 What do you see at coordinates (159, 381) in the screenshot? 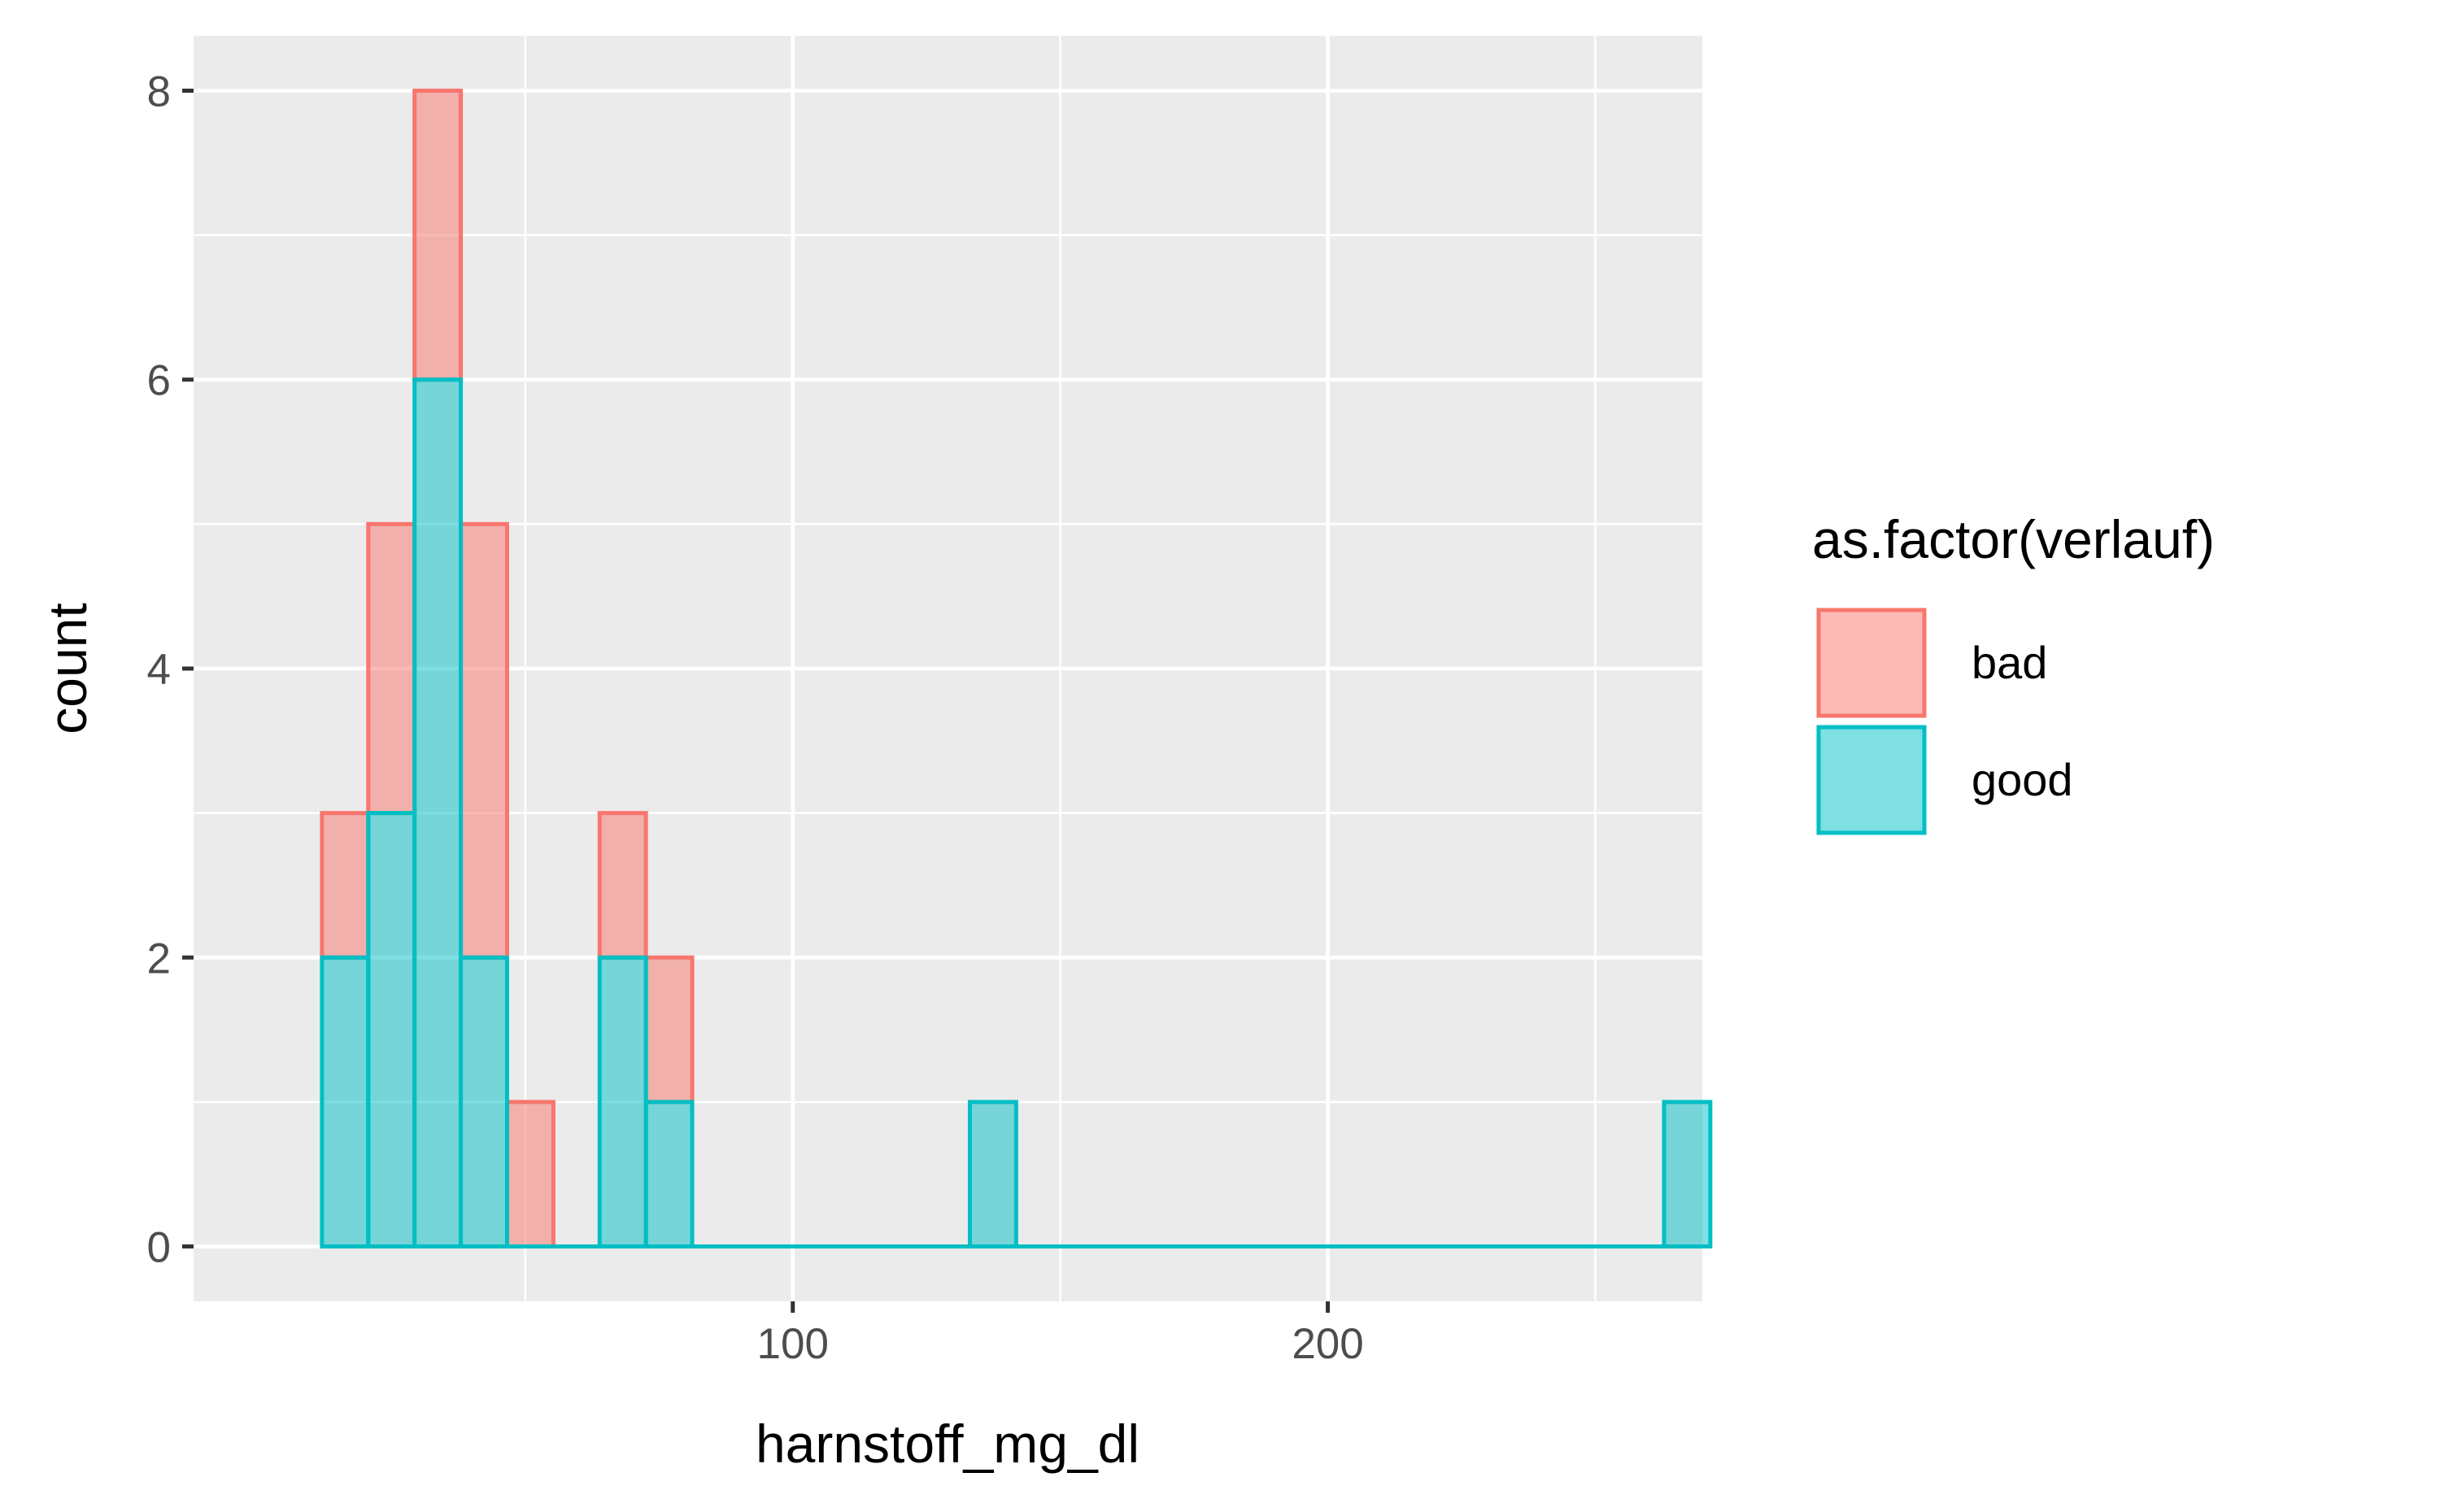
I see `y-tick-label: 6` at bounding box center [159, 381].